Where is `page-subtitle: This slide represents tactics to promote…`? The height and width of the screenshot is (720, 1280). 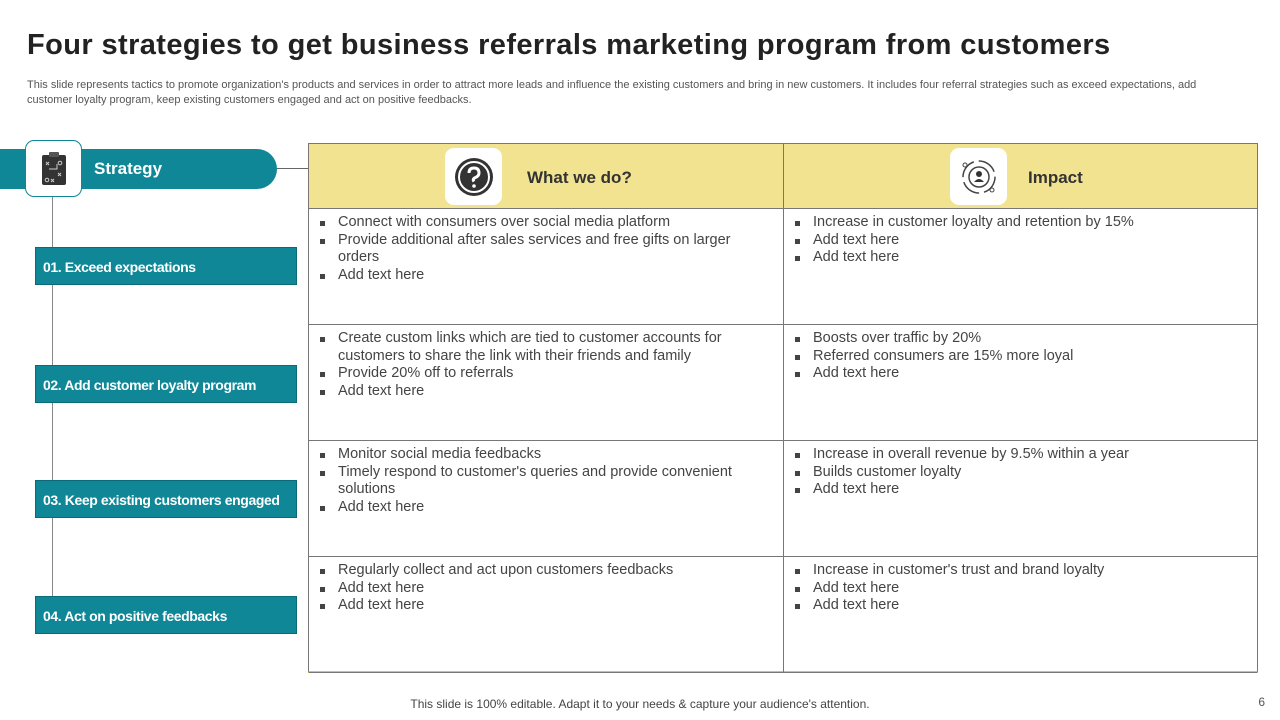 page-subtitle: This slide represents tactics to promote… is located at coordinates (612, 92).